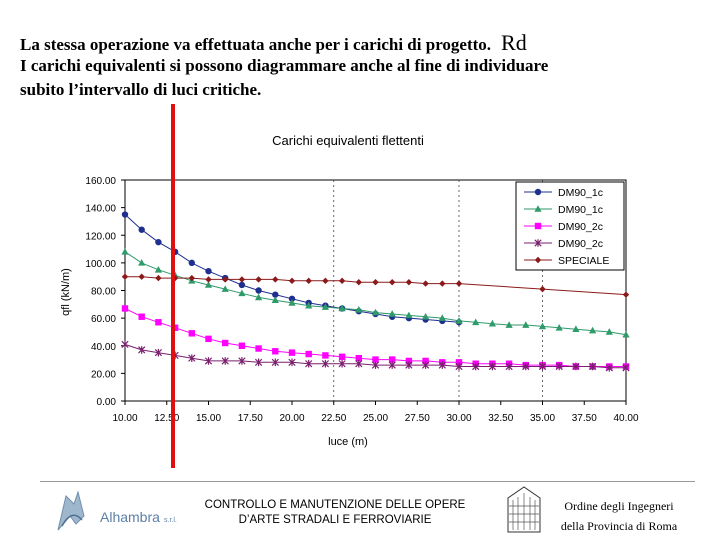  What do you see at coordinates (100, 236) in the screenshot?
I see `y-tick-label: 120.00` at bounding box center [100, 236].